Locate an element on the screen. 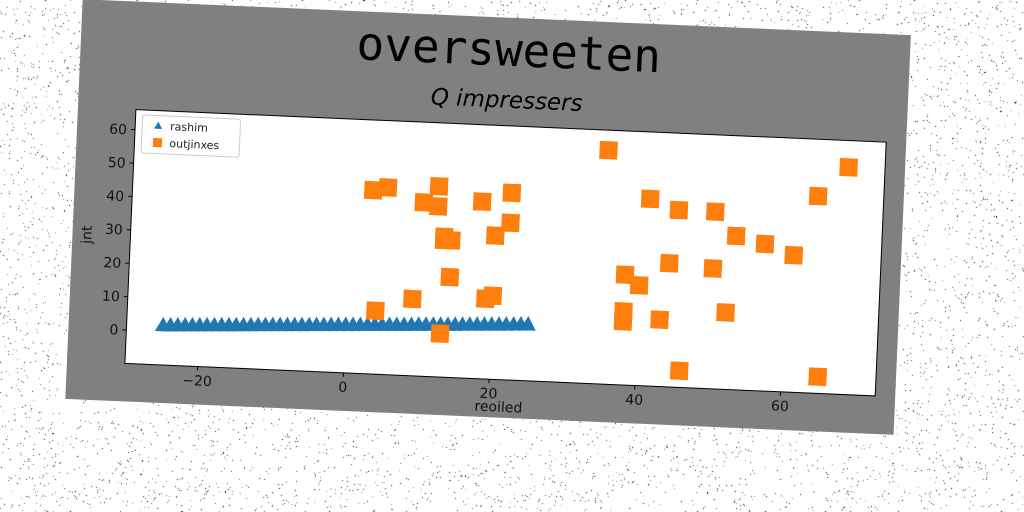  y-tick-label: 10 is located at coordinates (111, 297).